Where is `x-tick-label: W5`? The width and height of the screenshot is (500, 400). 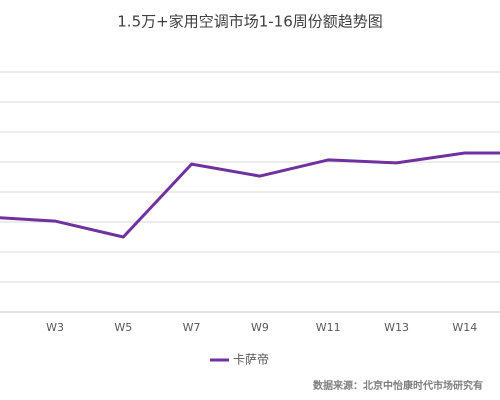
x-tick-label: W5 is located at coordinates (123, 327).